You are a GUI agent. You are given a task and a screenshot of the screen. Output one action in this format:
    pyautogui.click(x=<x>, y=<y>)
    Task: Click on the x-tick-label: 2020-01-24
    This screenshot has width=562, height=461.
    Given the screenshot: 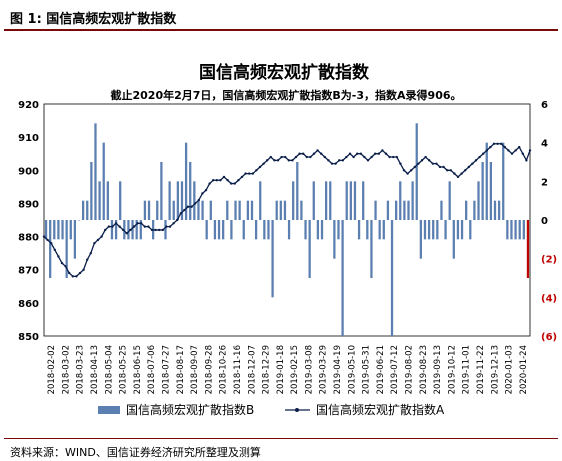 What is the action you would take?
    pyautogui.click(x=524, y=369)
    